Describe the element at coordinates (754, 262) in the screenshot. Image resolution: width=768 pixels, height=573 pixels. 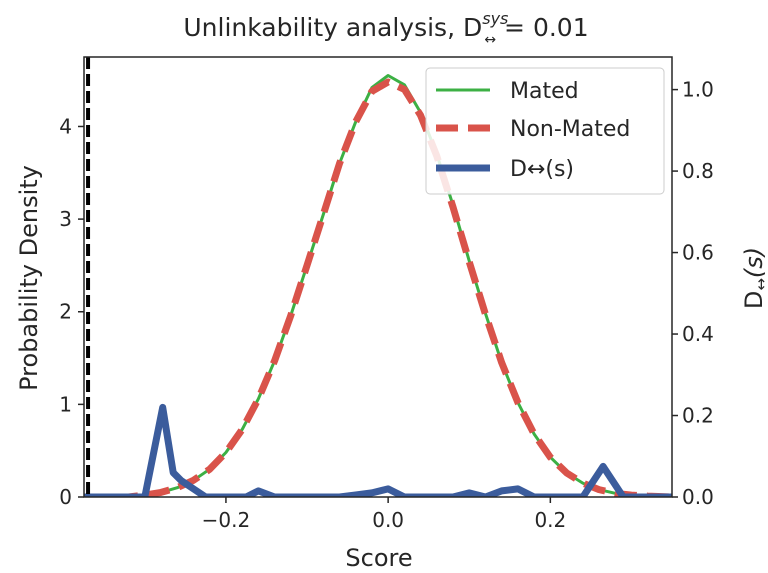
I see `y-axis-right-title-suffix: (s)` at that location.